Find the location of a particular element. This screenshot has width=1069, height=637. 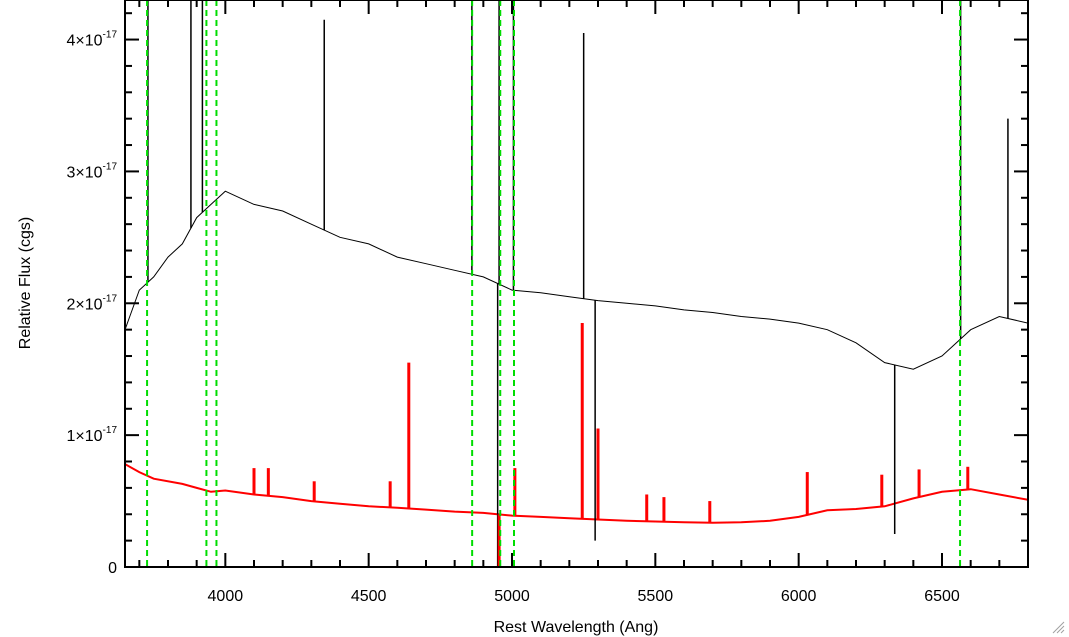

y-tick-label: 3×10⁻¹⁷ is located at coordinates (92, 171).